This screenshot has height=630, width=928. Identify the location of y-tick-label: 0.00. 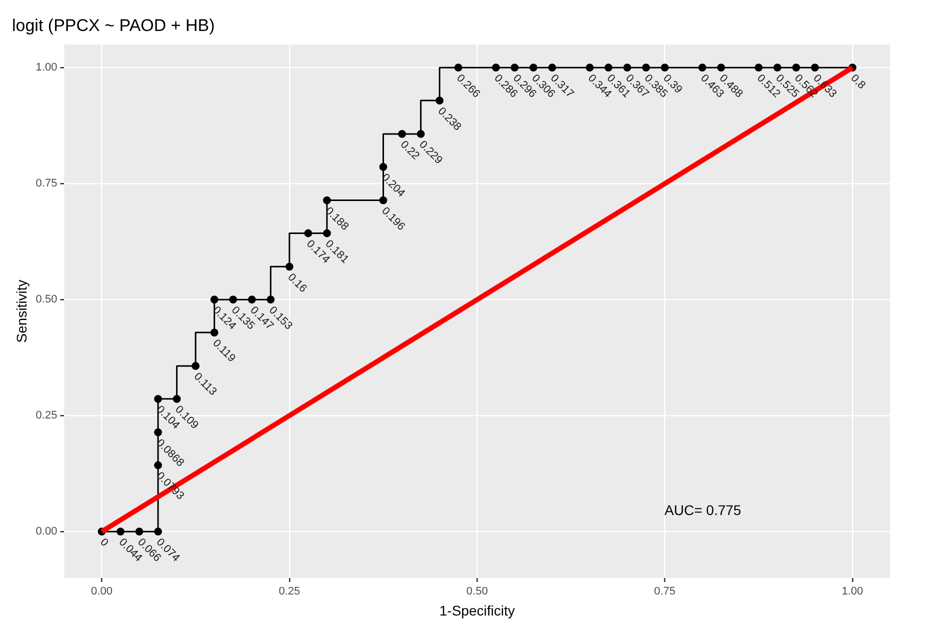
(47, 532).